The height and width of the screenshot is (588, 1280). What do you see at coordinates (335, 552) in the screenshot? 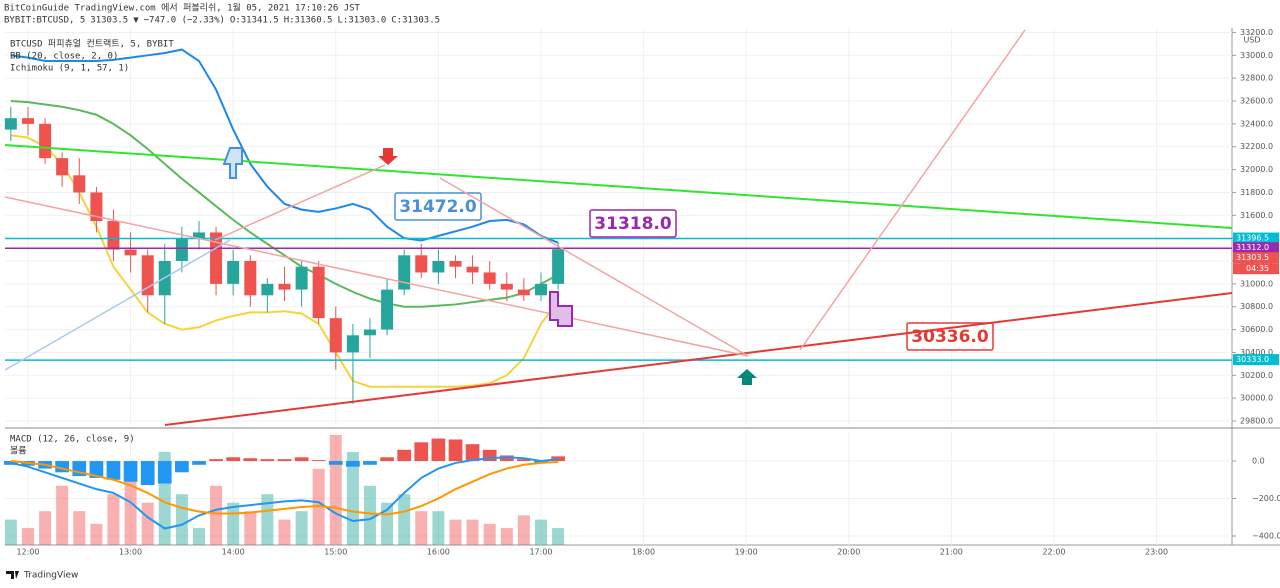
I see `x-tick-label: 15:00` at bounding box center [335, 552].